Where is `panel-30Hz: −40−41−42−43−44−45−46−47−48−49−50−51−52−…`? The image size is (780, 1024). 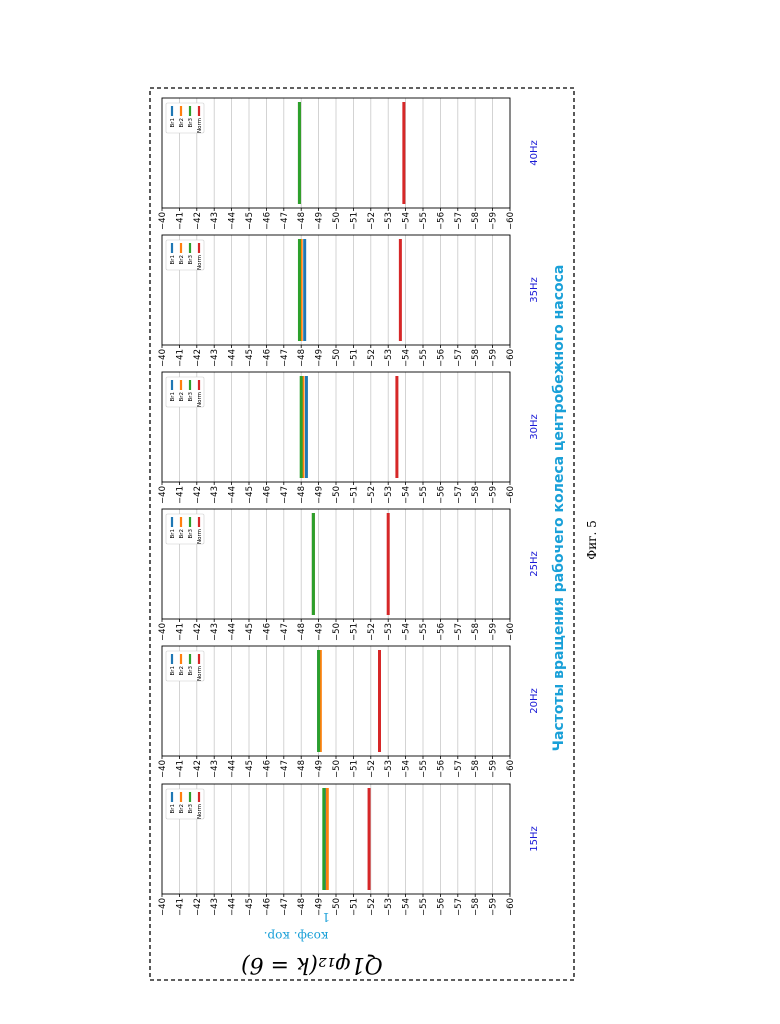 panel-30Hz: −40−41−42−43−44−45−46−47−48−49−50−51−52−… is located at coordinates (349, 438).